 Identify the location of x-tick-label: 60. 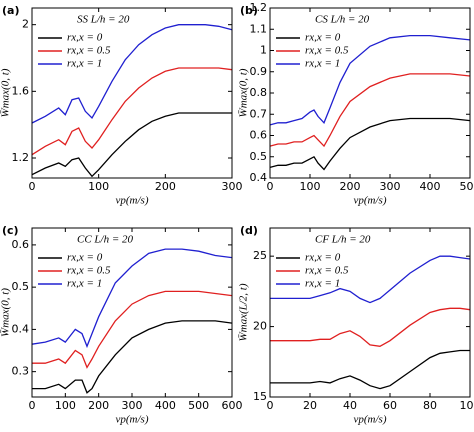
(390, 405).